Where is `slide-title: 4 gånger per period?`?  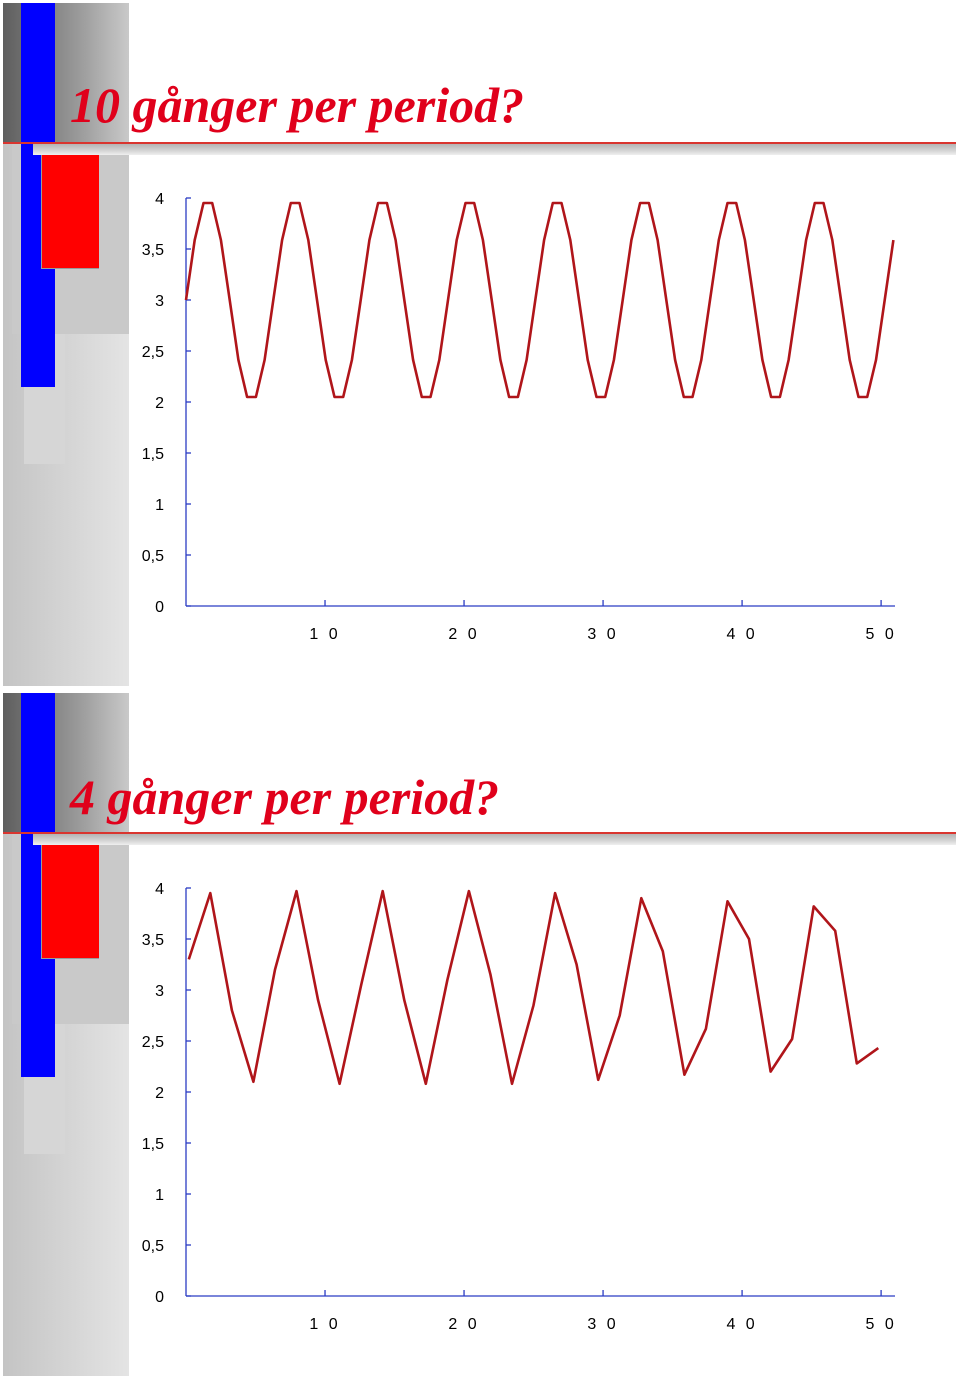 slide-title: 4 gånger per period? is located at coordinates (285, 797).